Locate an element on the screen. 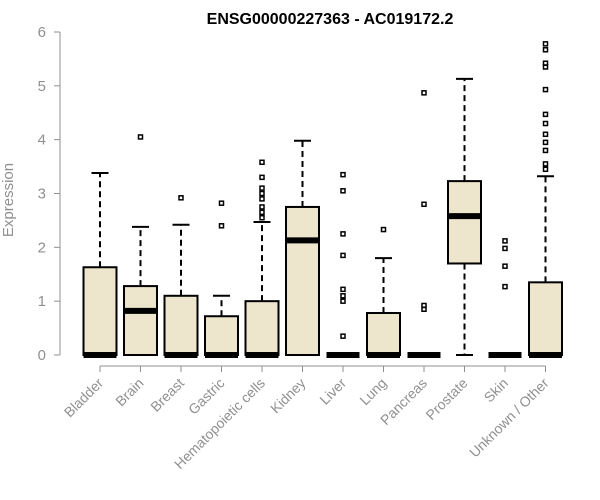  x-tick-label: Brain is located at coordinates (129, 392).